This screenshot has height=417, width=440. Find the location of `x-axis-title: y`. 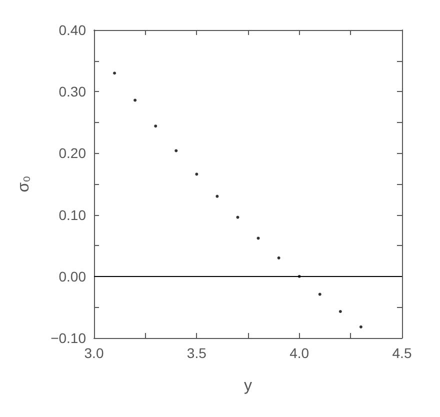

x-axis-title: y is located at coordinates (248, 386).